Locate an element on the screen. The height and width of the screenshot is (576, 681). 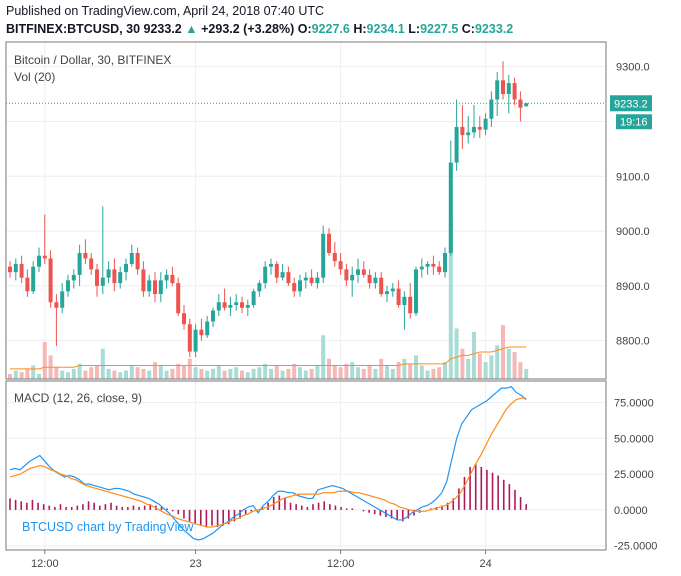
price-pane-title: Bitcoin / Dollar, 30, BITFINEX is located at coordinates (93, 60).